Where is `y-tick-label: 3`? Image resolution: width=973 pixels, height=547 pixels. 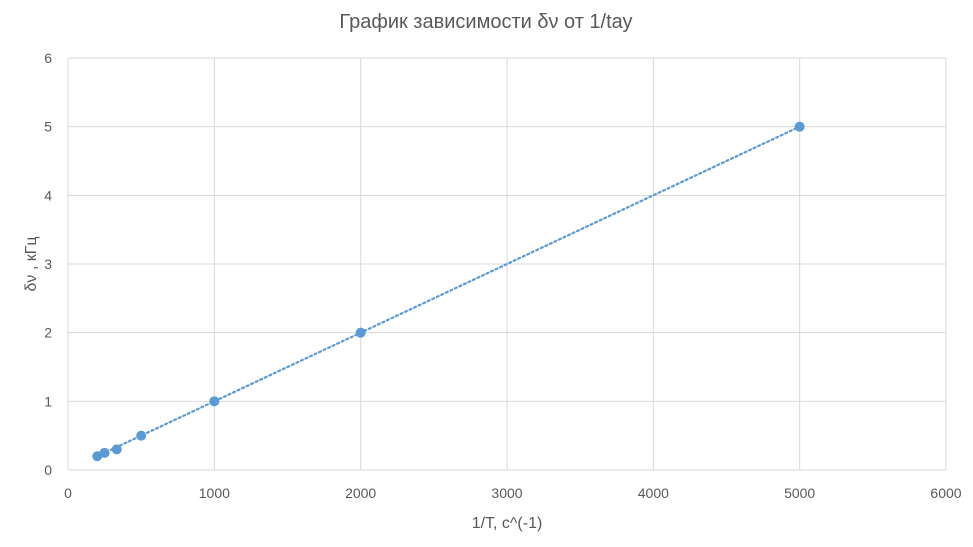 y-tick-label: 3 is located at coordinates (48, 264).